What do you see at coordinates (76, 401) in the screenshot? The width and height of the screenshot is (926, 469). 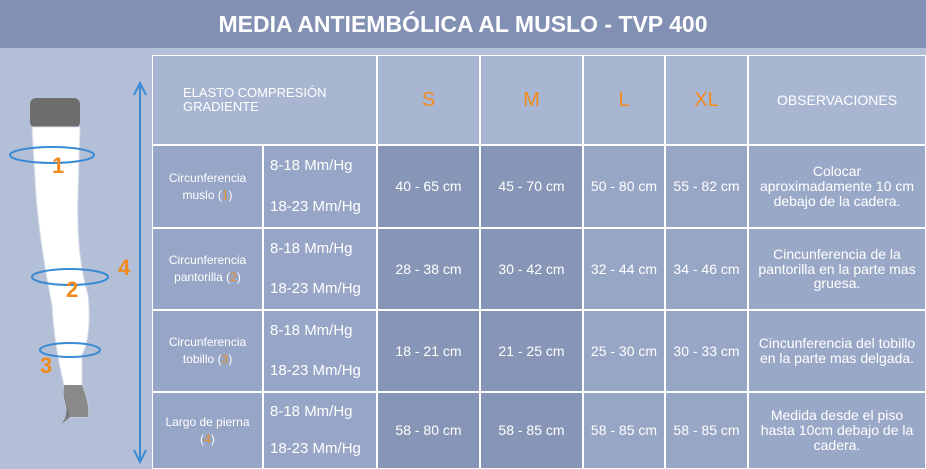 I see `heel` at bounding box center [76, 401].